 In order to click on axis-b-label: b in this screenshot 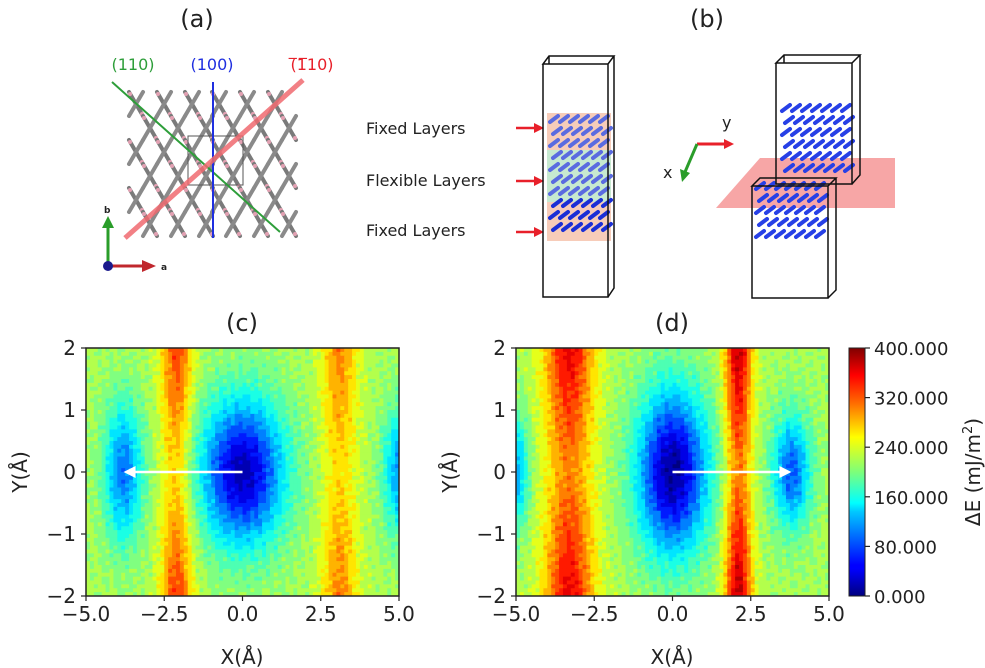, I will do `click(107, 211)`.